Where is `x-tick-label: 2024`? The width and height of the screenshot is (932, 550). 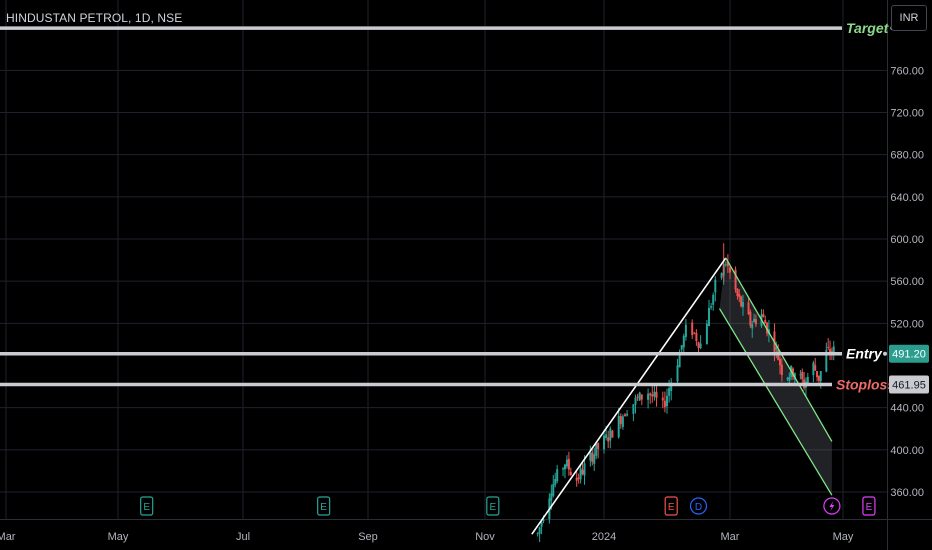 x-tick-label: 2024 is located at coordinates (604, 537).